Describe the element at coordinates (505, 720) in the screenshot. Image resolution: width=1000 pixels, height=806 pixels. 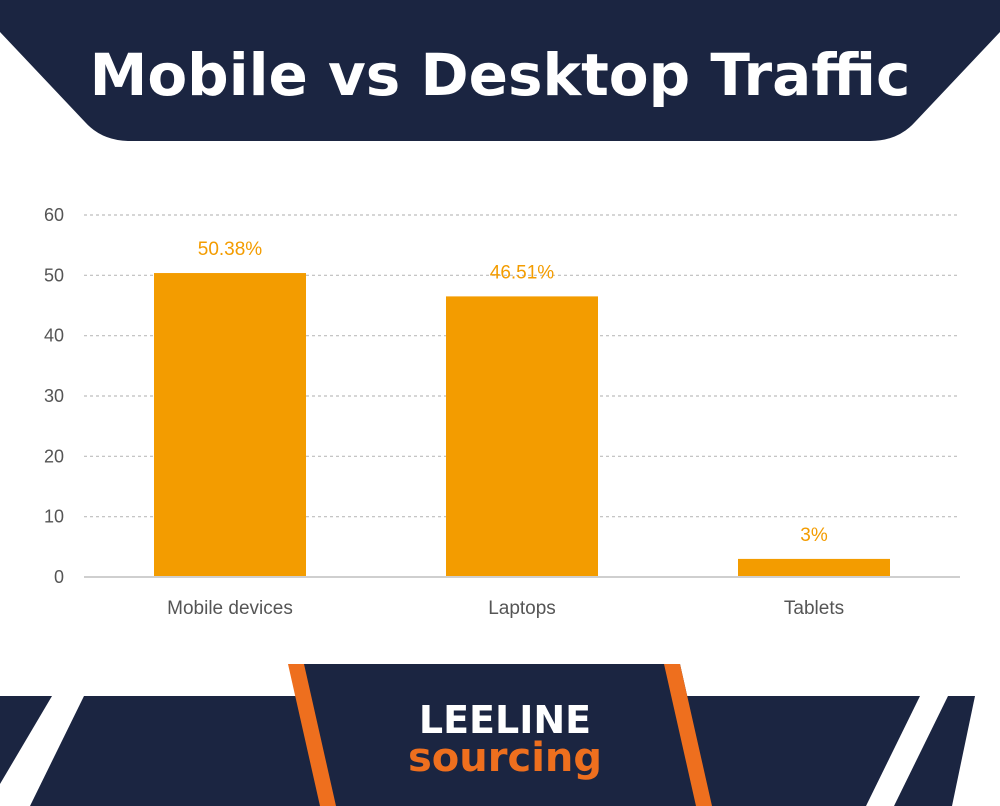
I see `logo-leeline: LEELINE` at that location.